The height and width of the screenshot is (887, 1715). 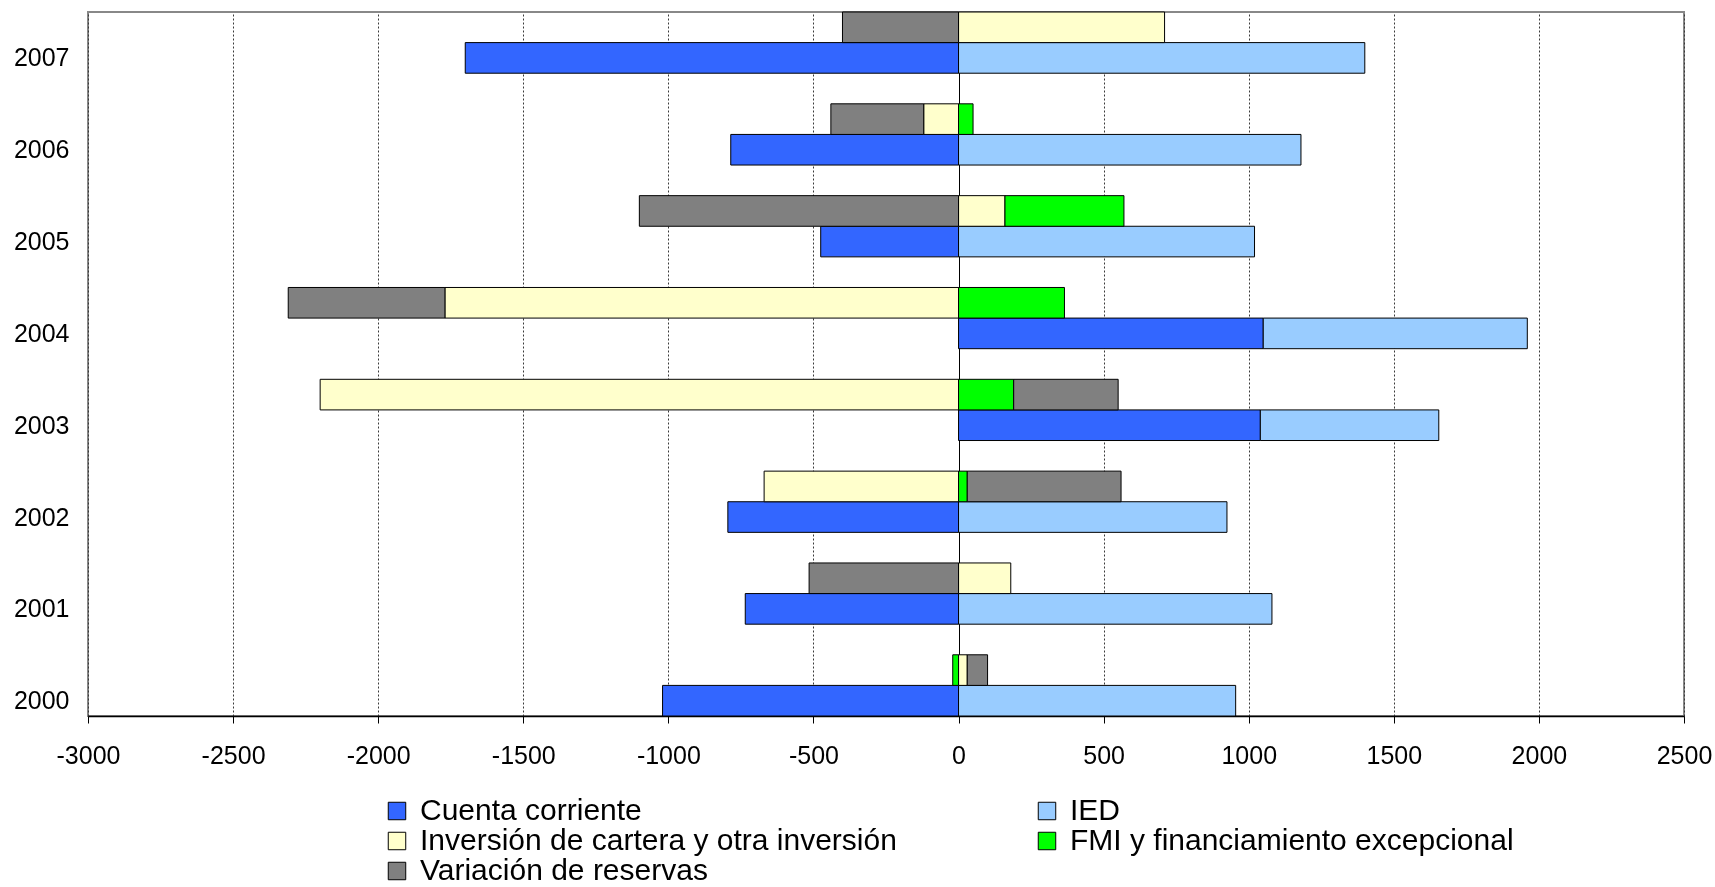 I want to click on x-tick-label: 1500, so click(x=1394, y=754).